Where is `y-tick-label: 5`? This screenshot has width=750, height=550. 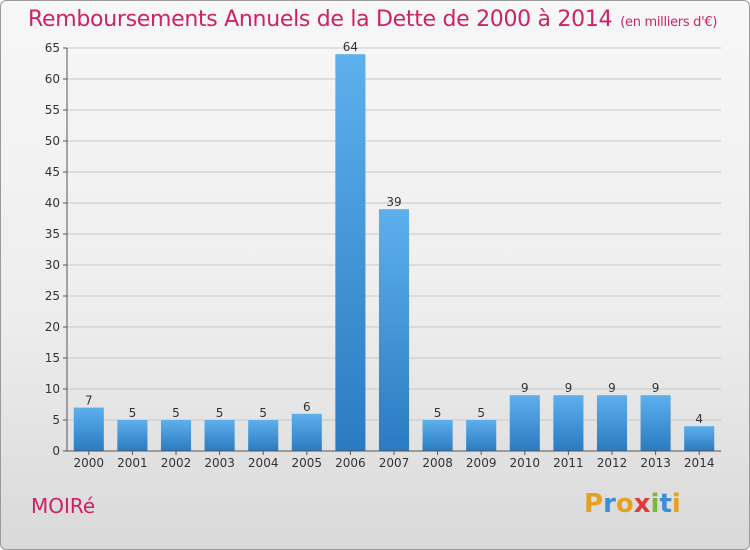
y-tick-label: 5 is located at coordinates (56, 420).